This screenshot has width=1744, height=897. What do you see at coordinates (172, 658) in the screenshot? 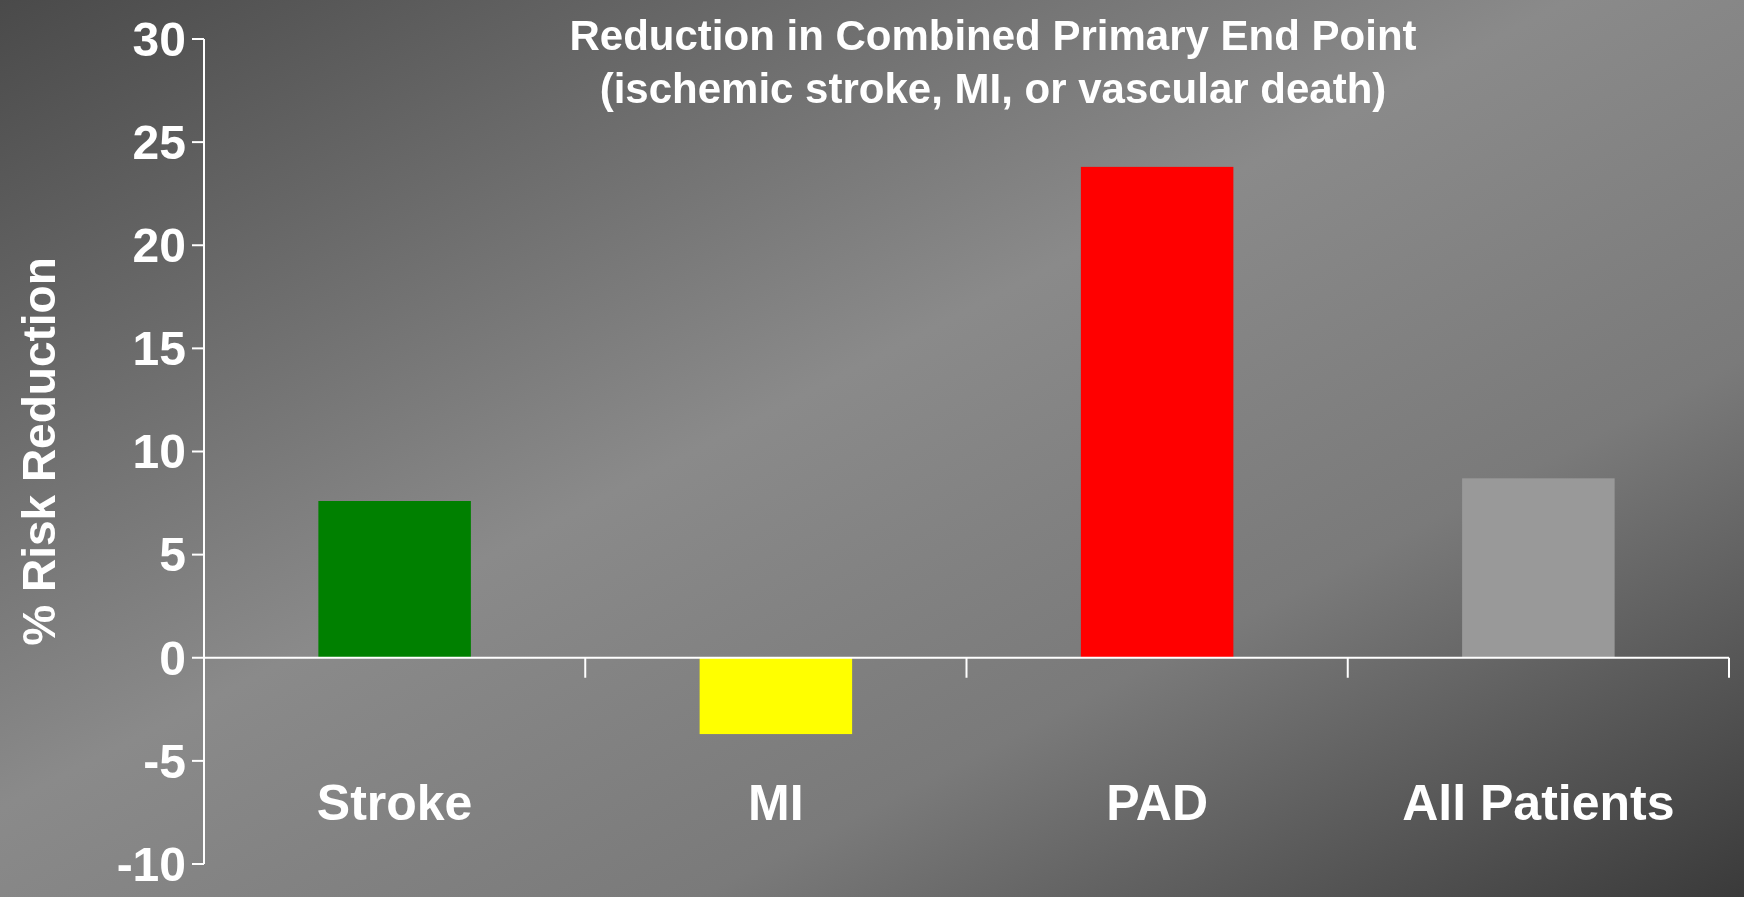
I see `y-tick-label: 0` at bounding box center [172, 658].